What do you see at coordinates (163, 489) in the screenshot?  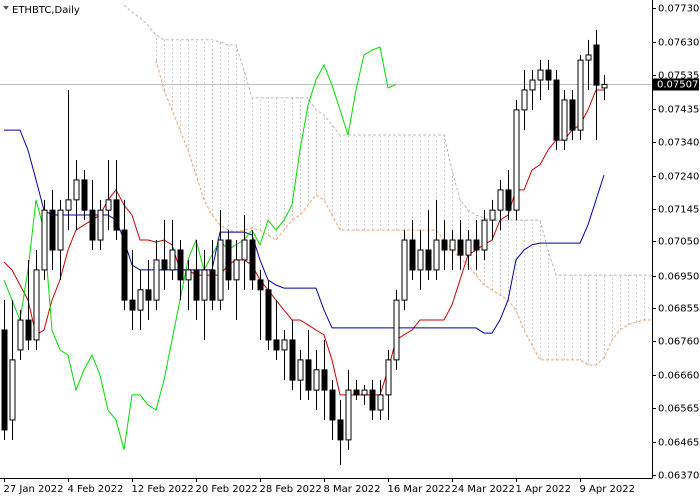 I see `x-tick-label: 12 Feb 2022` at bounding box center [163, 489].